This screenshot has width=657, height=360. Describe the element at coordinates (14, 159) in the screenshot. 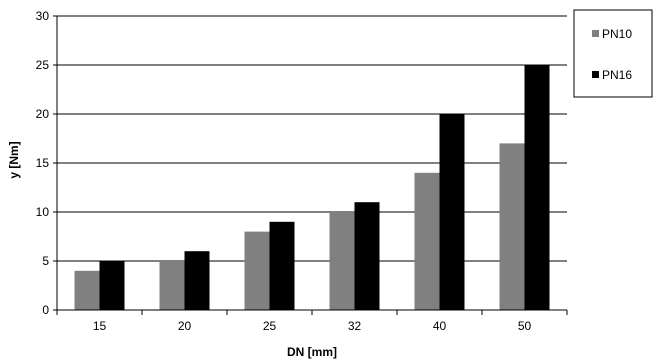

I see `y-axis-title: y [Nm]` at that location.